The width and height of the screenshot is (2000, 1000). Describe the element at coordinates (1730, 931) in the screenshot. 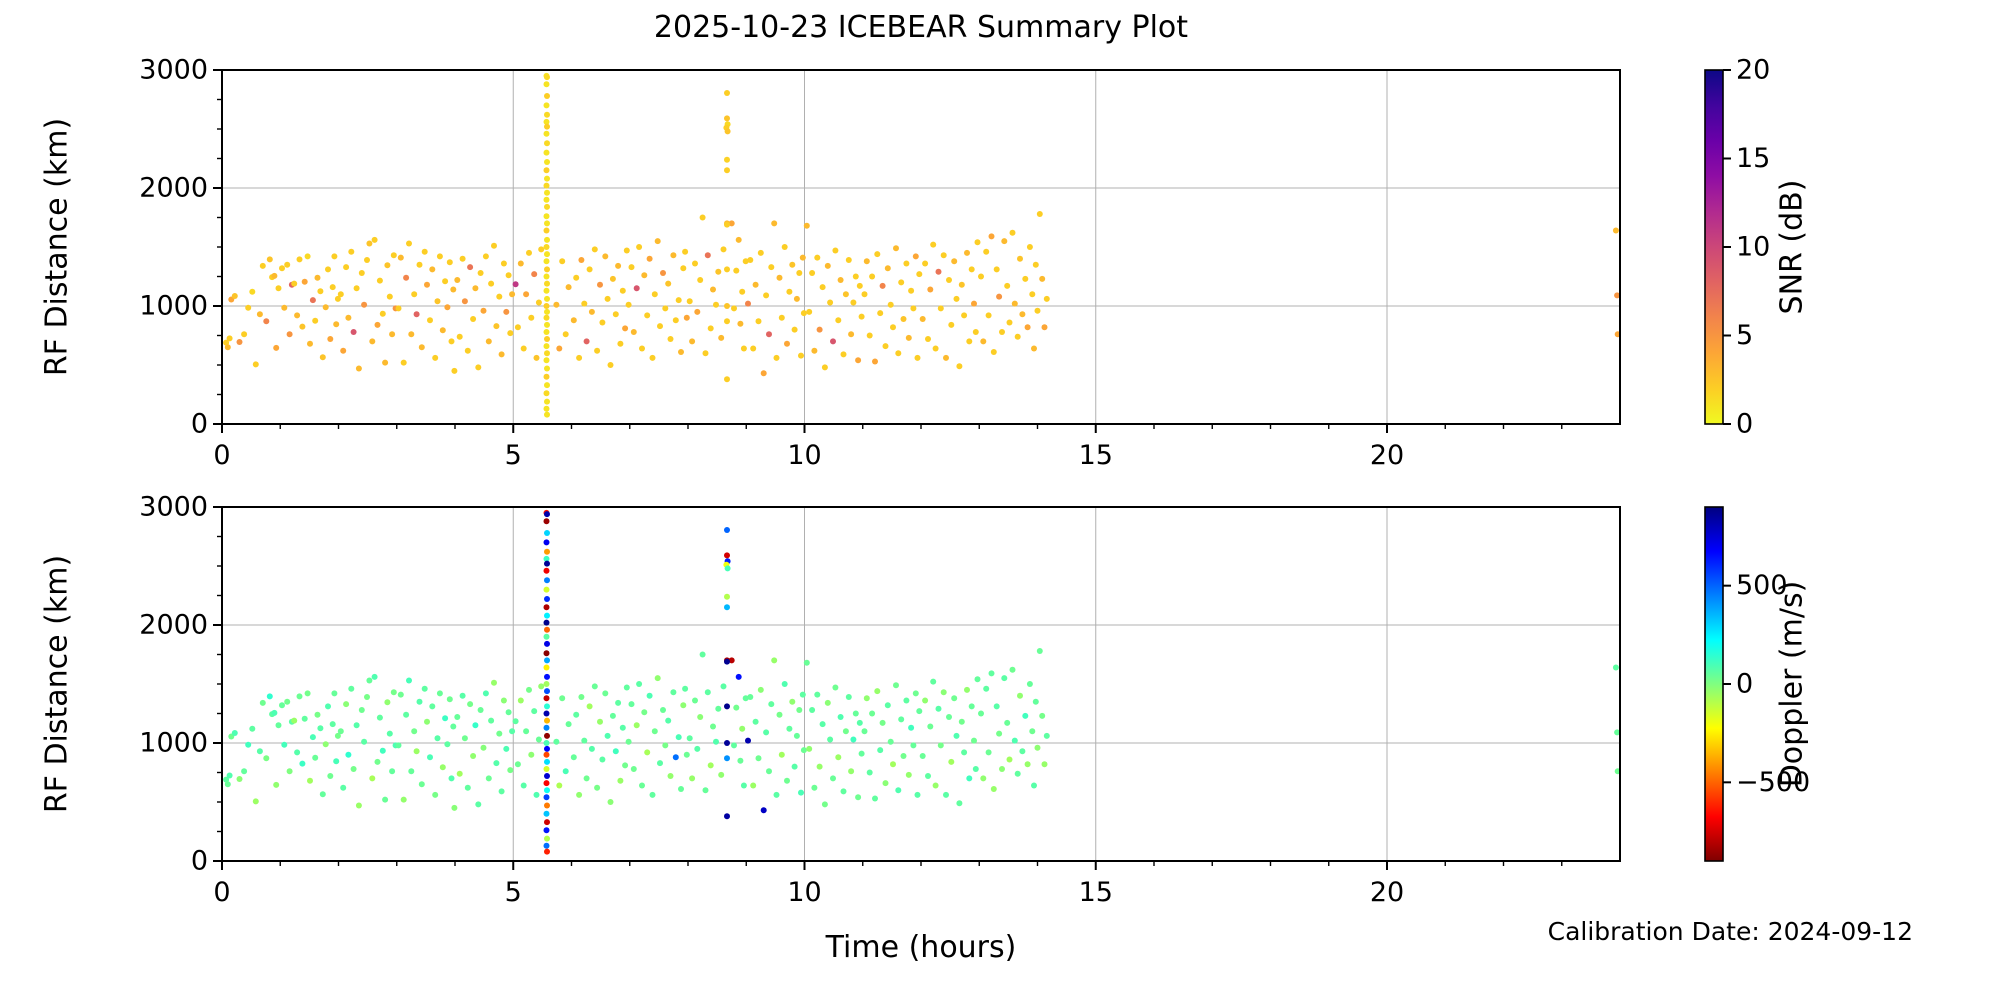

I see `calibration-date-text: Calibration Date: 2024-09-12` at that location.